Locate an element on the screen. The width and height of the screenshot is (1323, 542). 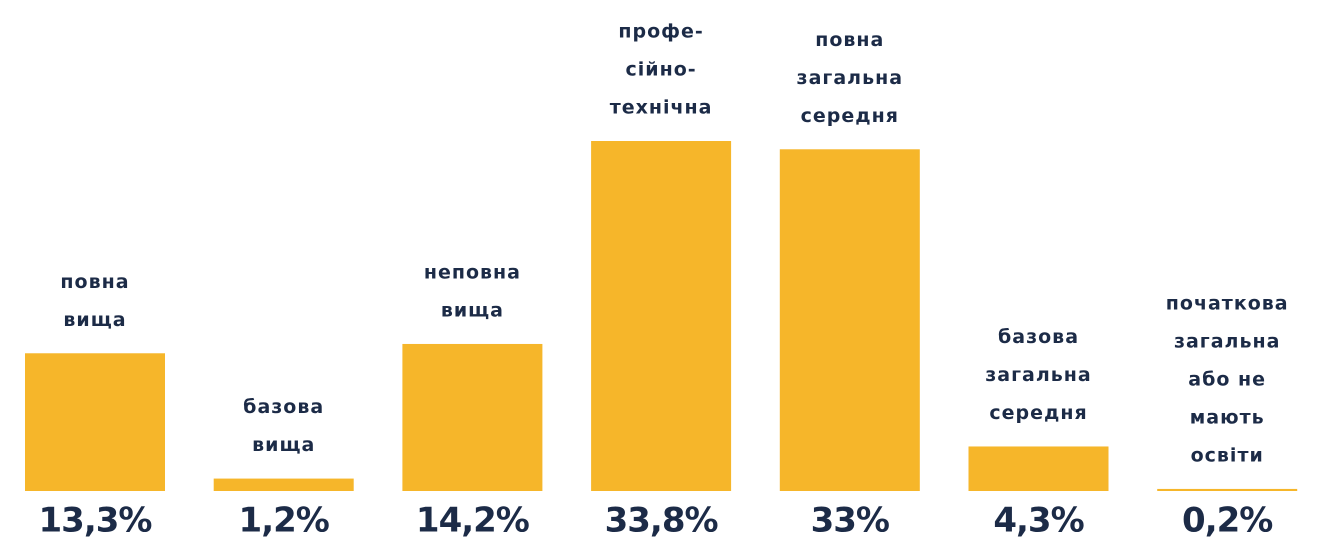
value-label: 1,2% is located at coordinates (284, 521).